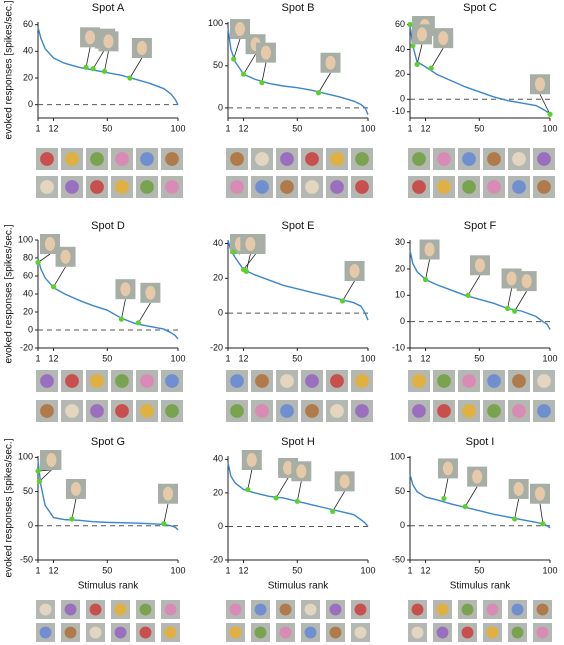 This screenshot has height=645, width=564. I want to click on chart-title: Spot F, so click(480, 226).